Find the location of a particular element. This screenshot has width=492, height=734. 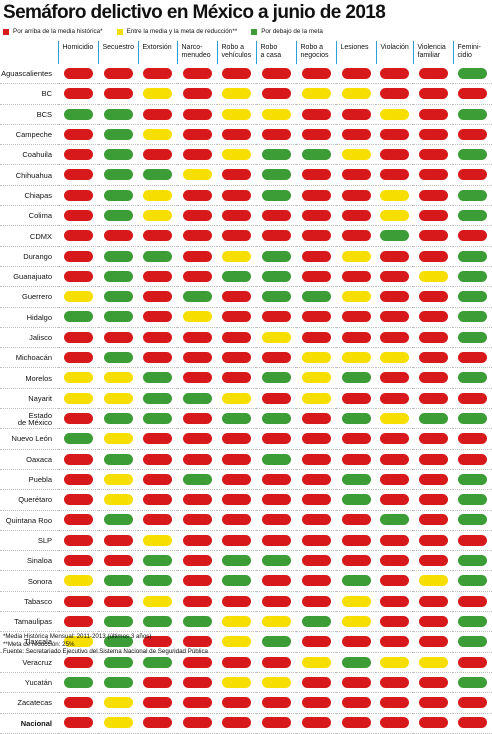

state-label: Chiapas is located at coordinates (29, 196).